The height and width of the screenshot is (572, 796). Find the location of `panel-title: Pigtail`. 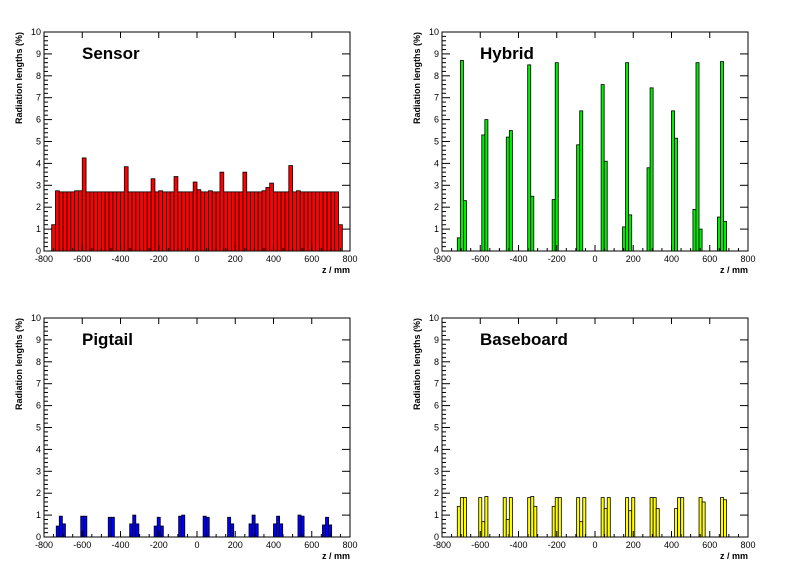

panel-title: Pigtail is located at coordinates (107, 339).